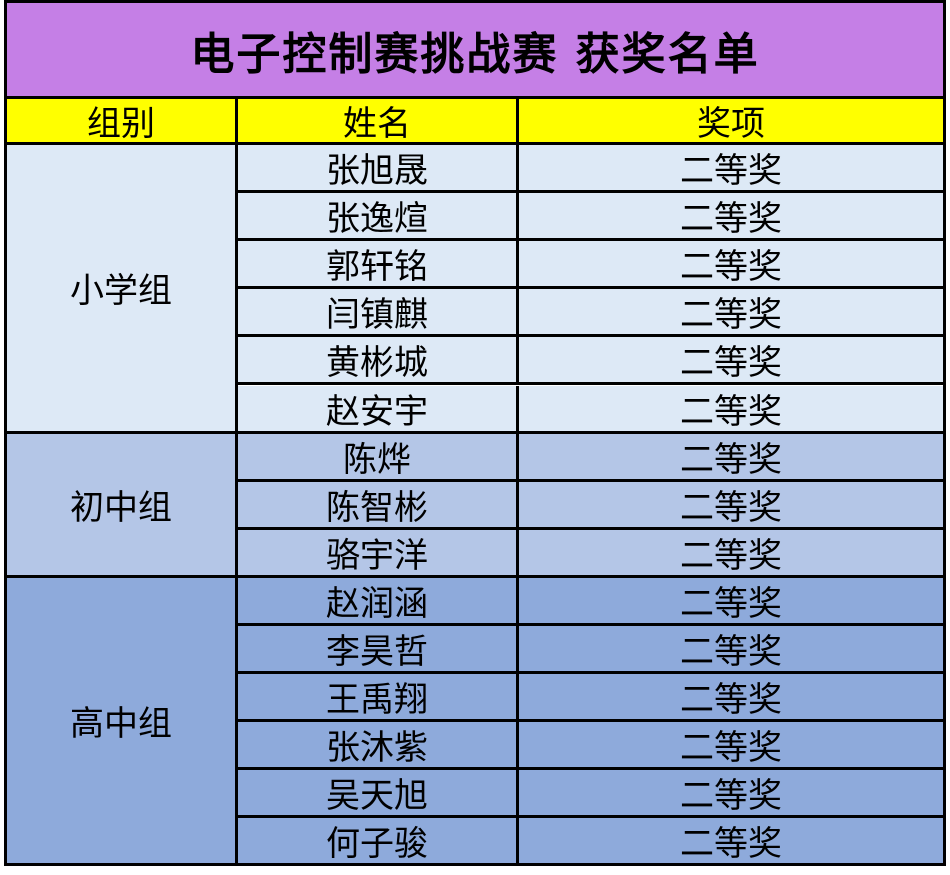 Image resolution: width=950 pixels, height=875 pixels. What do you see at coordinates (122, 122) in the screenshot?
I see `header-group: 组别` at bounding box center [122, 122].